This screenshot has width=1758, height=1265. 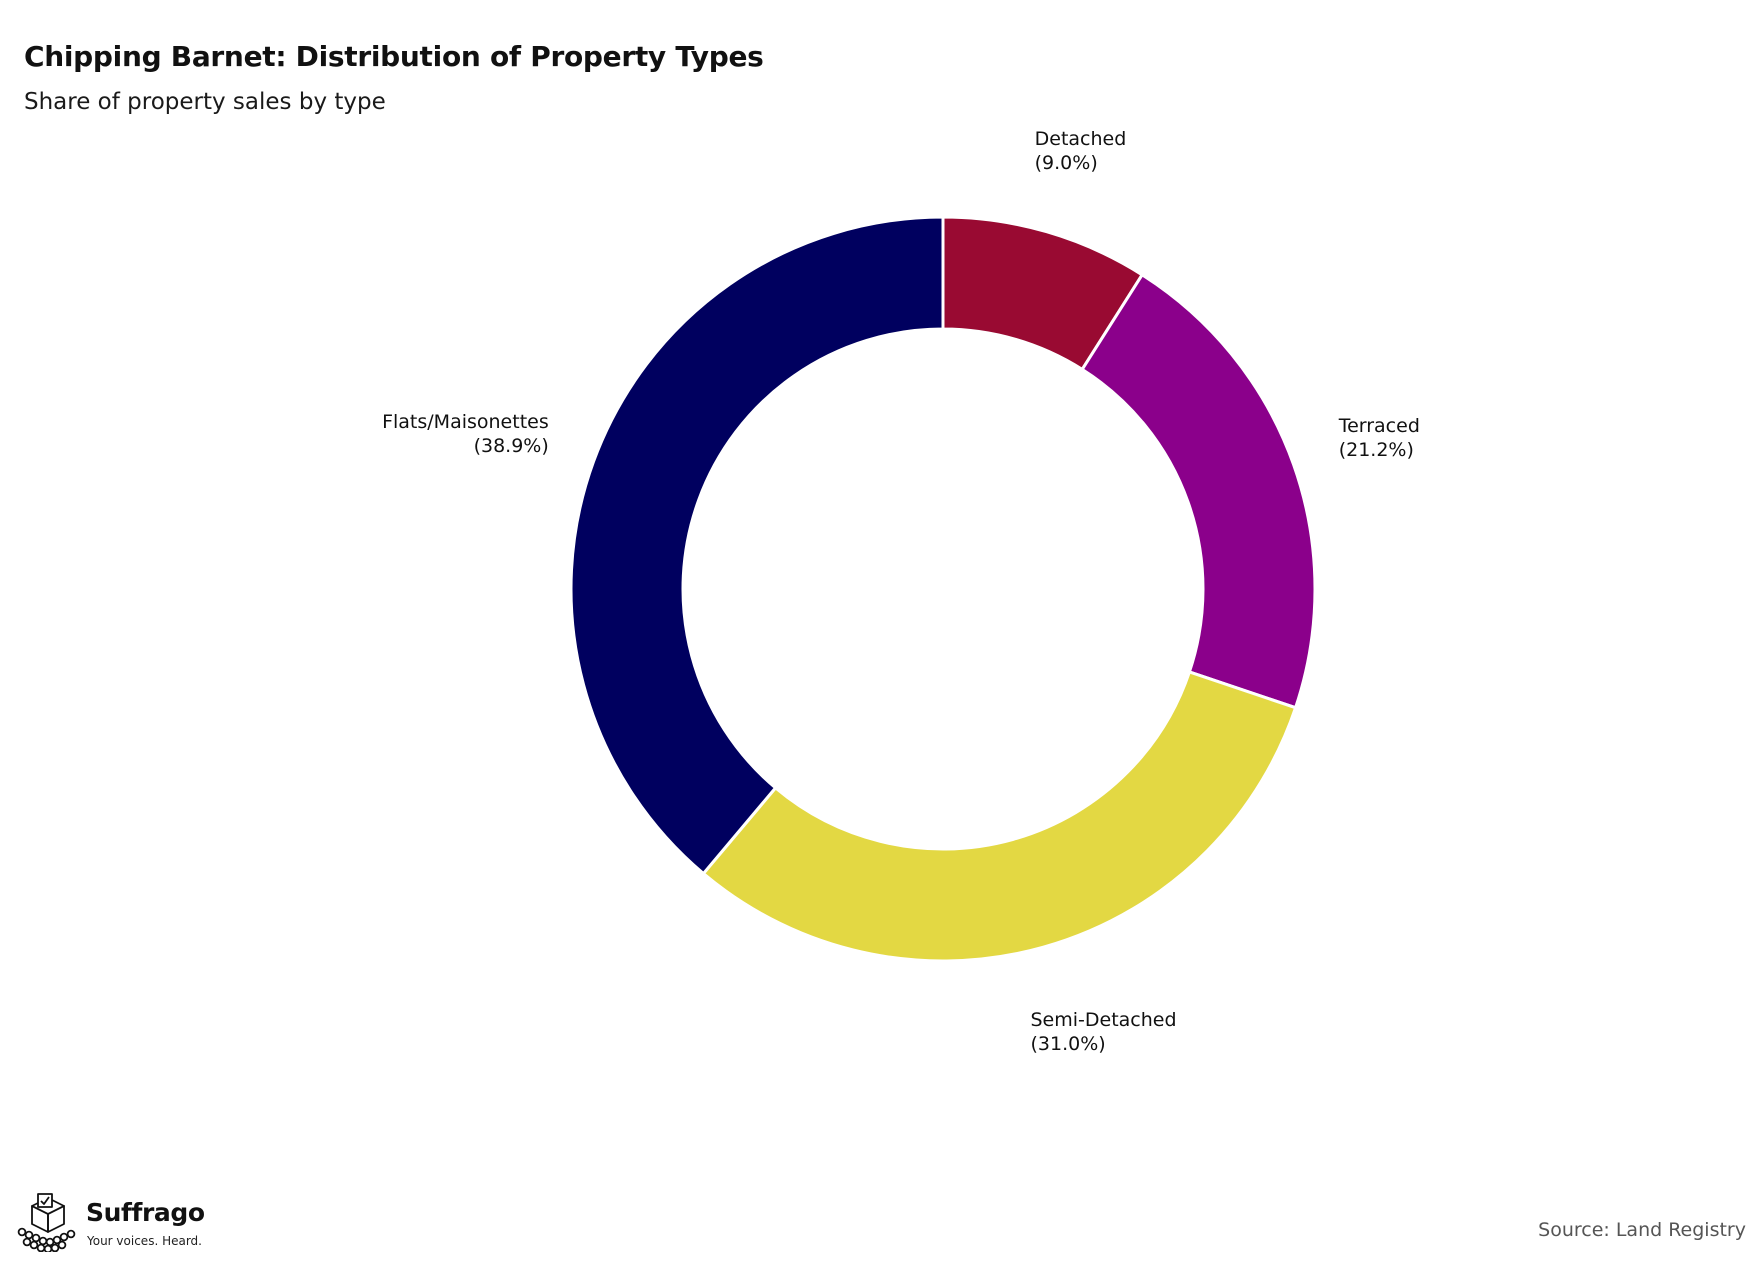 What do you see at coordinates (1379, 426) in the screenshot?
I see `slice-label-name: Terraced` at bounding box center [1379, 426].